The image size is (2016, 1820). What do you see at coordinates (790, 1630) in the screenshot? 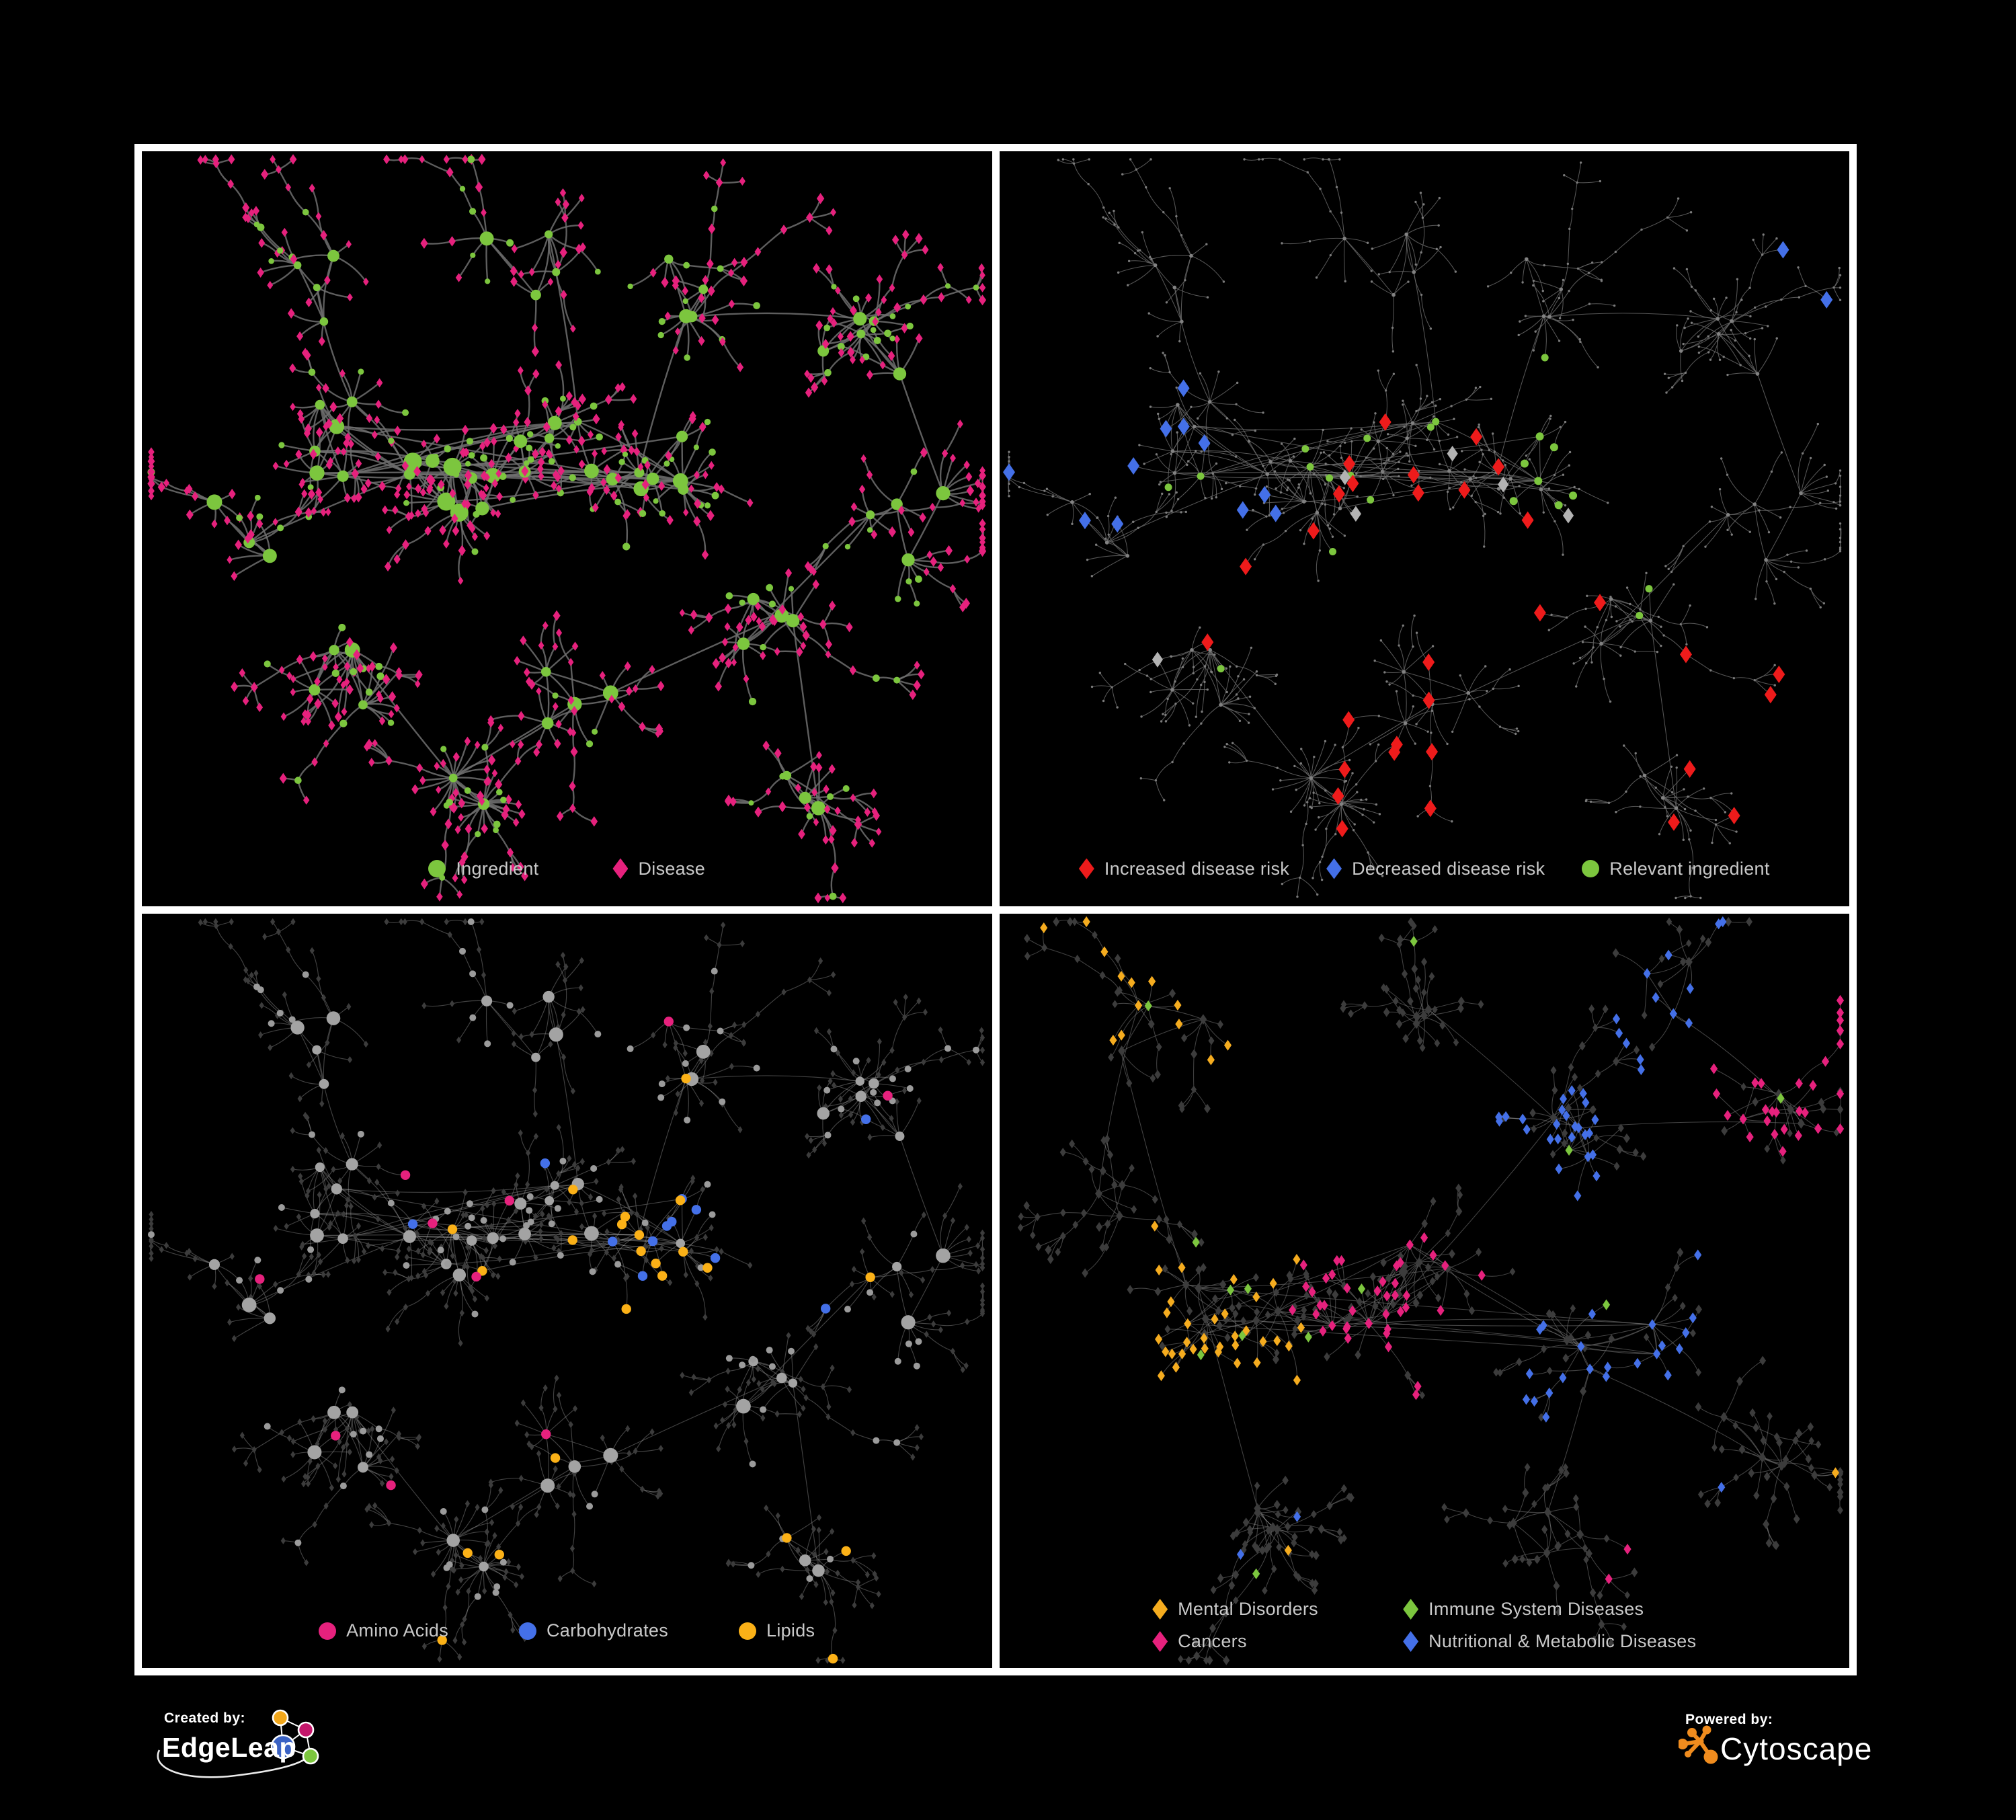
I see `legend-label: Lipids` at bounding box center [790, 1630].